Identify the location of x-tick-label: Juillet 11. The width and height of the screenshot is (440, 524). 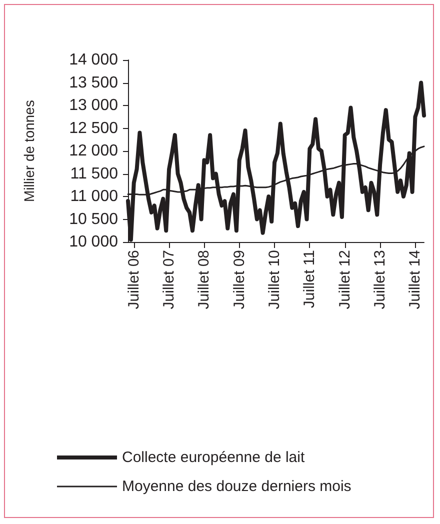
(309, 279).